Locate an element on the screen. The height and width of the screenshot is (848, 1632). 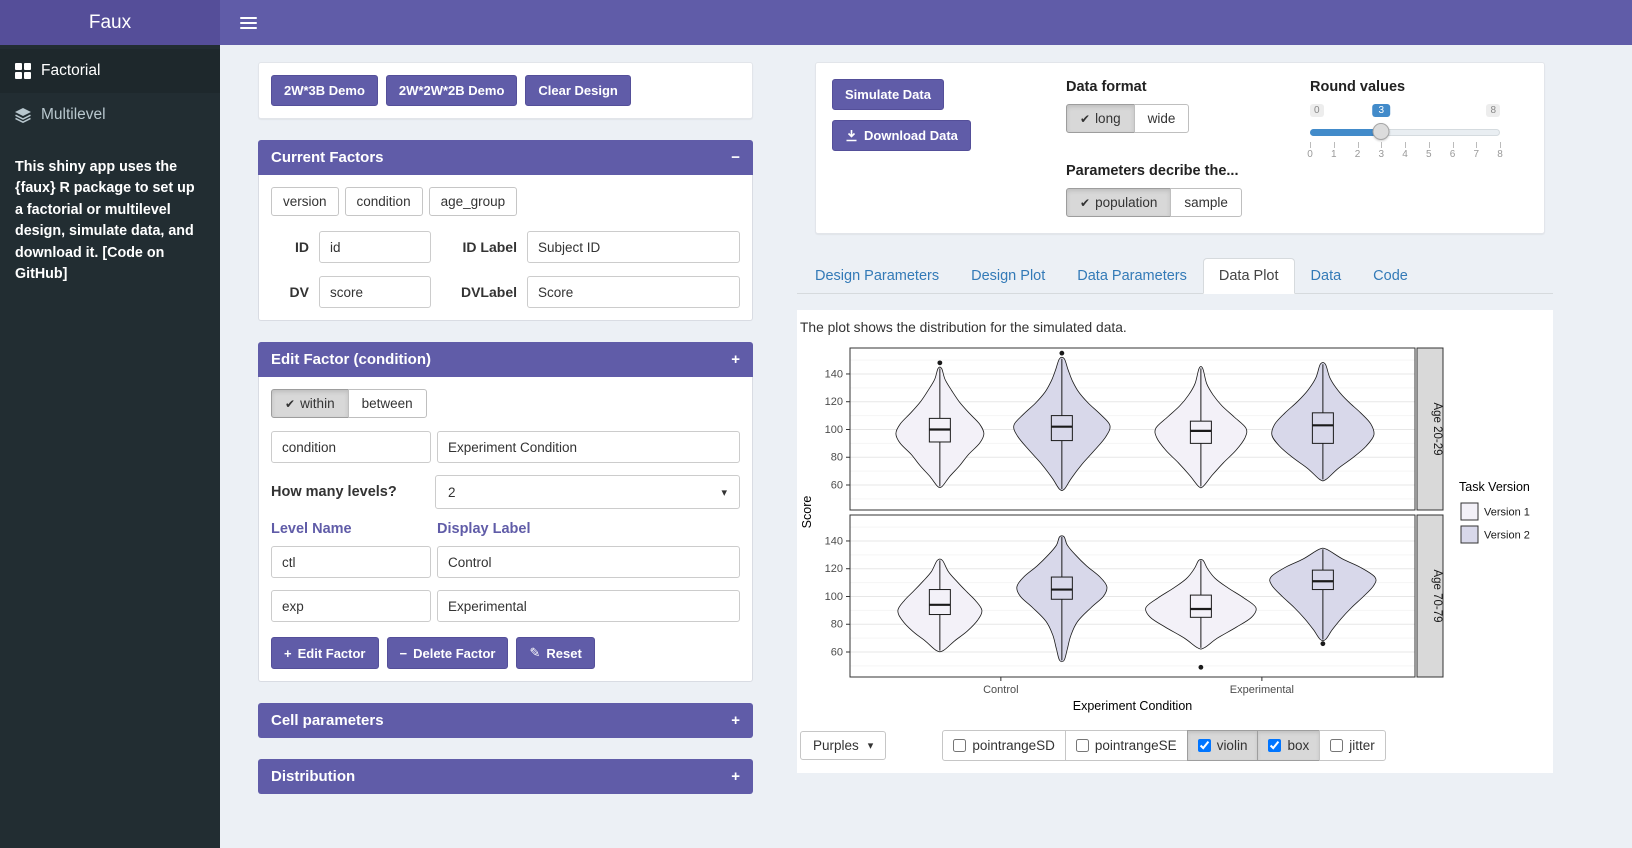
tab-design-parameters: Design Parameters is located at coordinates (877, 276).